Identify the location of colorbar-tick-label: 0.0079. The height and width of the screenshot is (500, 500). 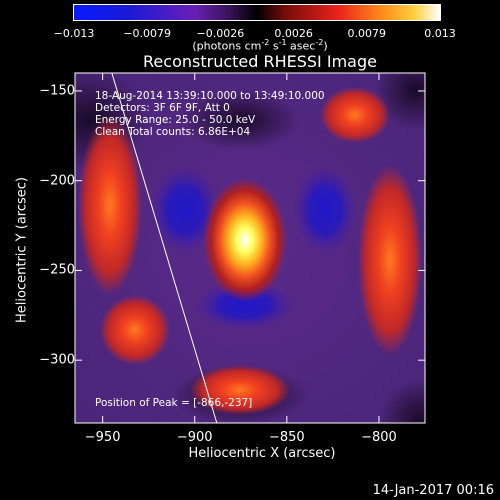
(367, 33).